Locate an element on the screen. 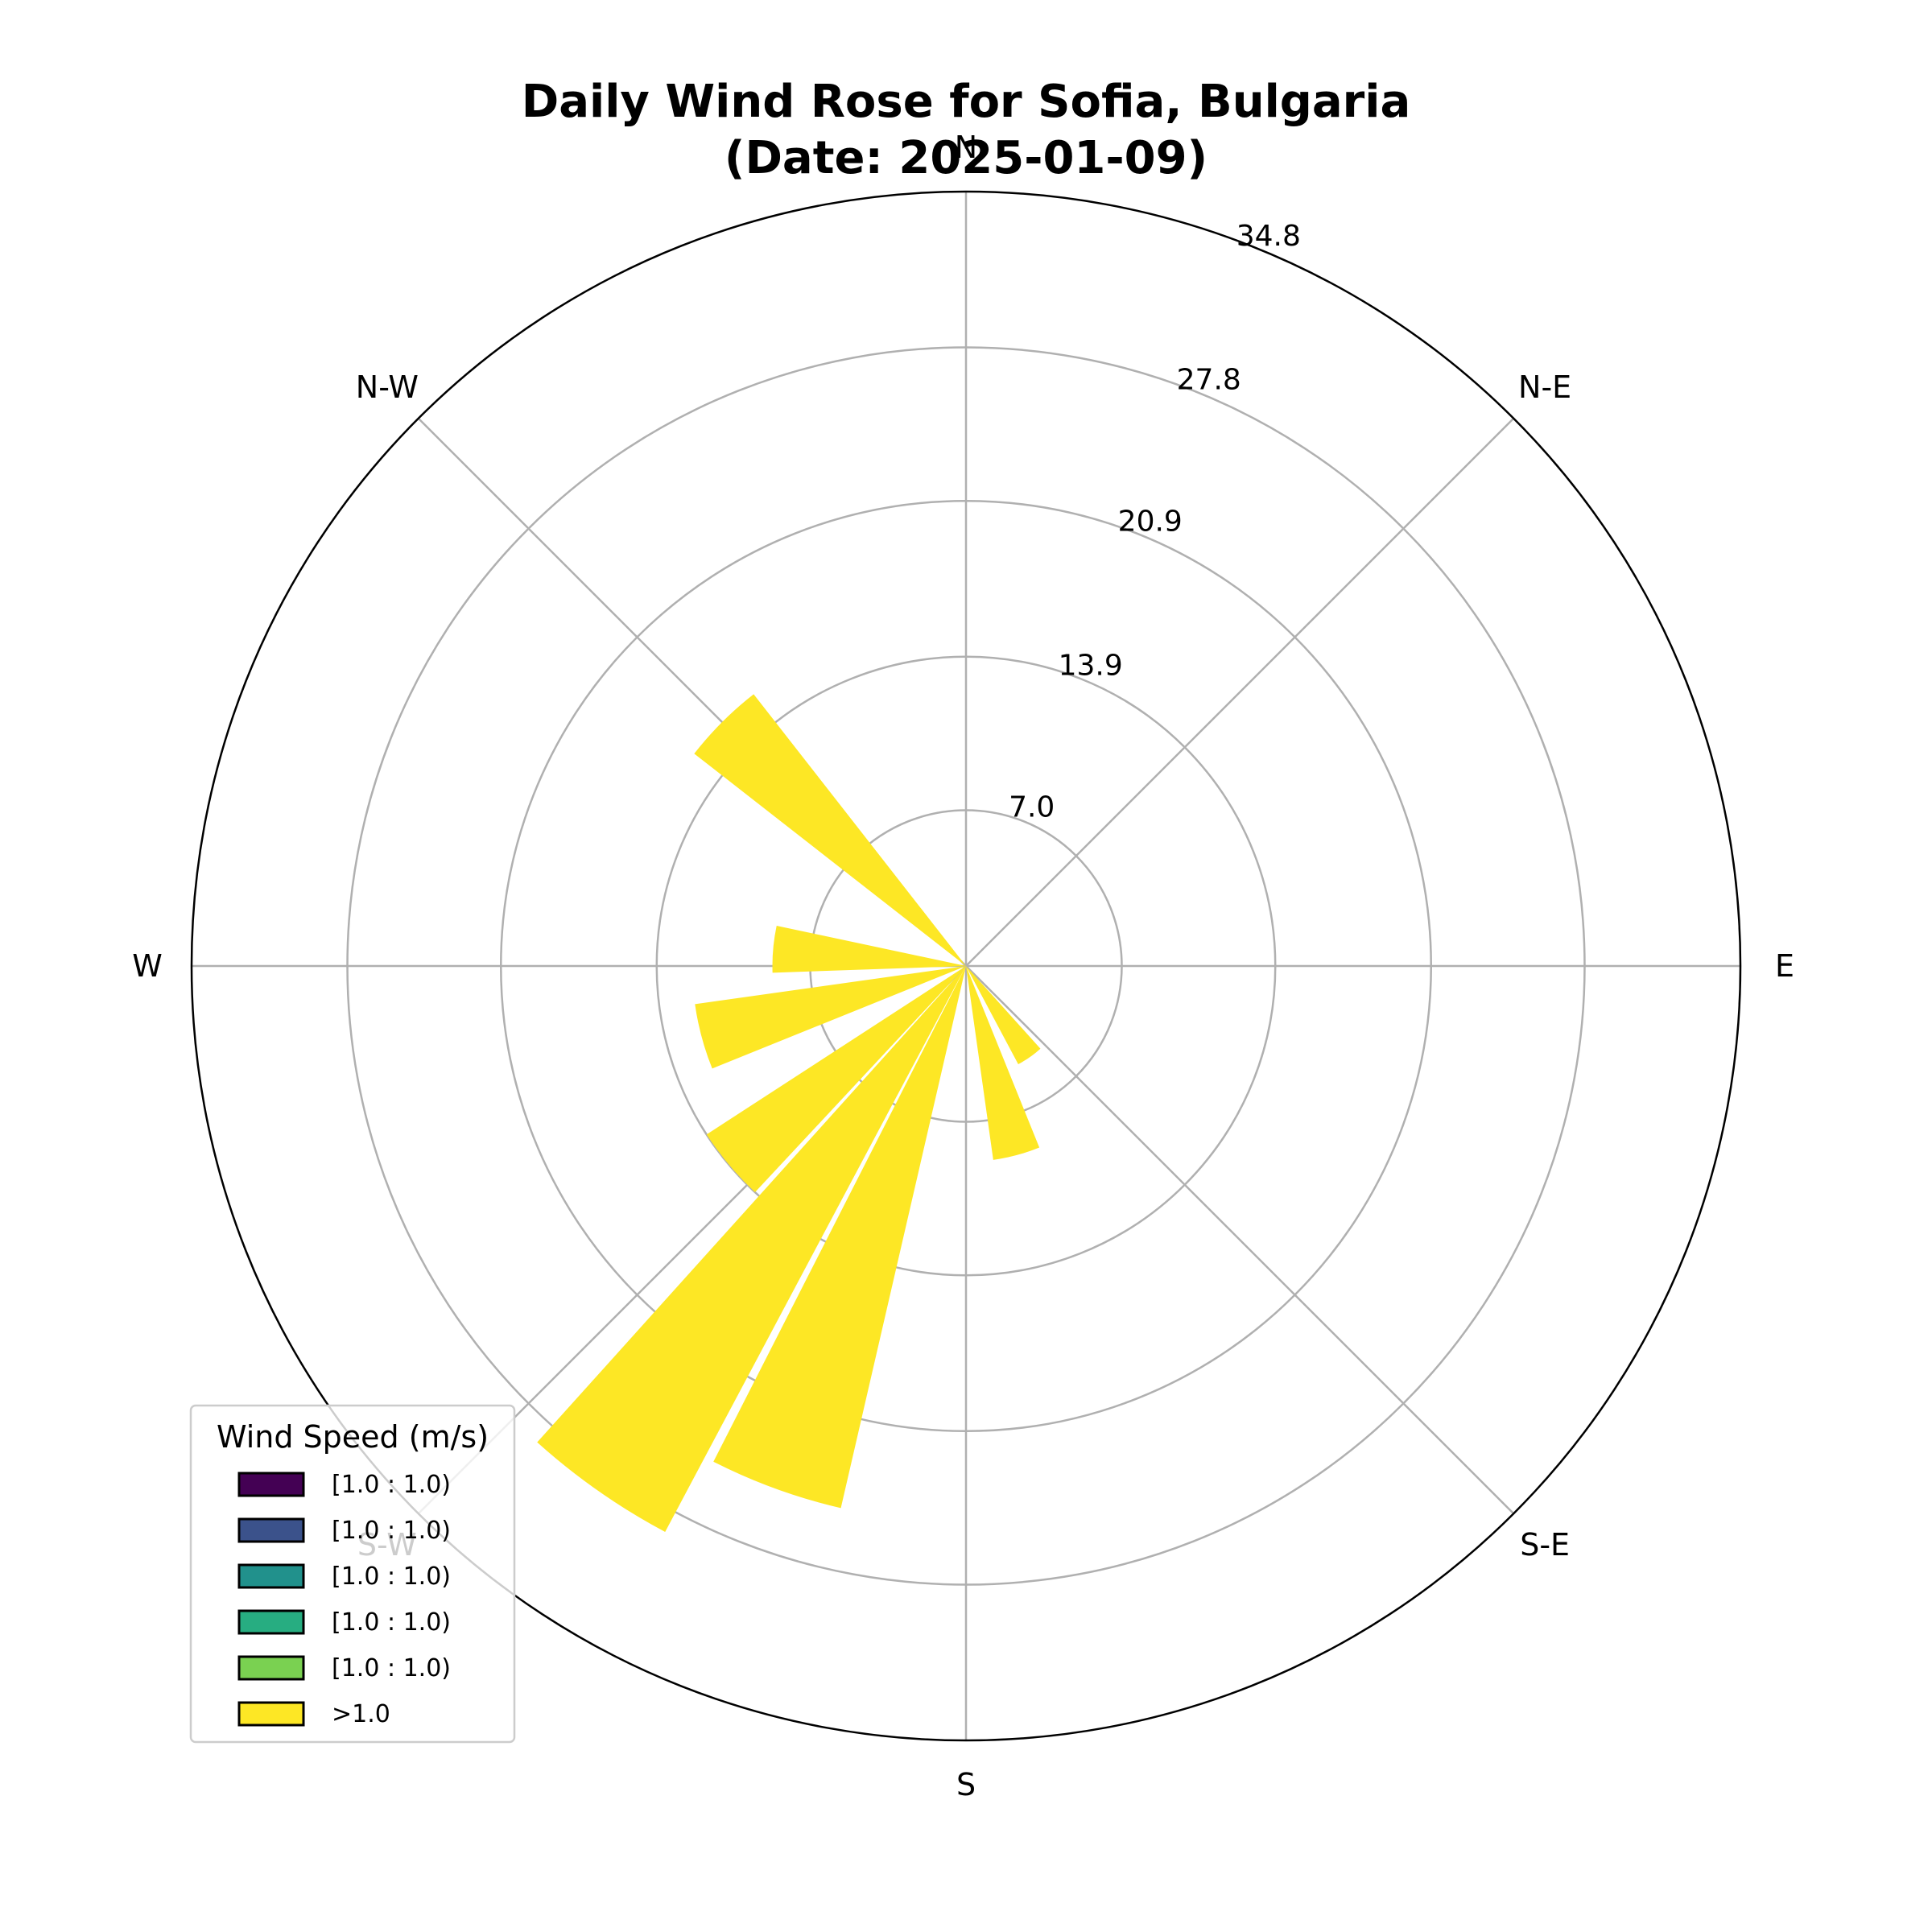  direction-label-e: E is located at coordinates (1784, 966).